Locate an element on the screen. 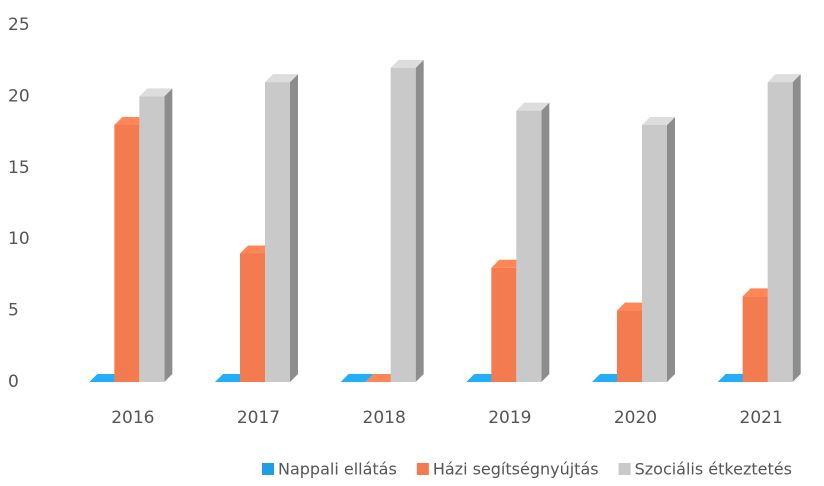 Image resolution: width=824 pixels, height=486 pixels. y-tick-label: 0 is located at coordinates (13, 382).